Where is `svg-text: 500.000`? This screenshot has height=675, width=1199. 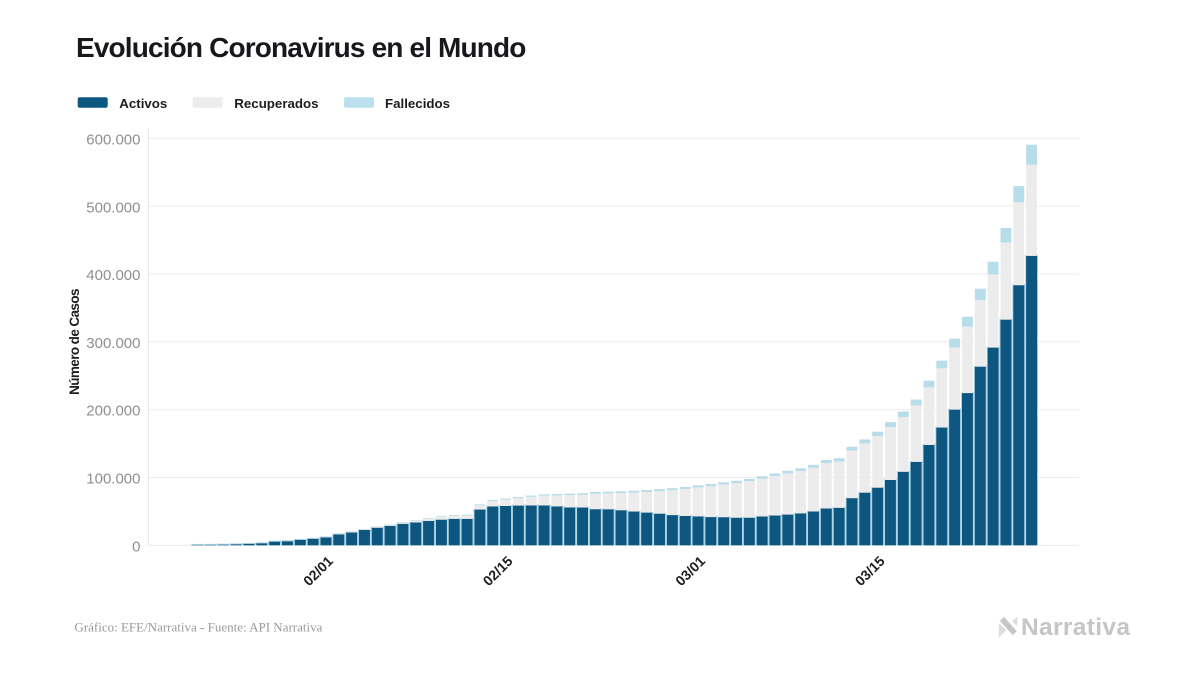 svg-text: 500.000 is located at coordinates (113, 207).